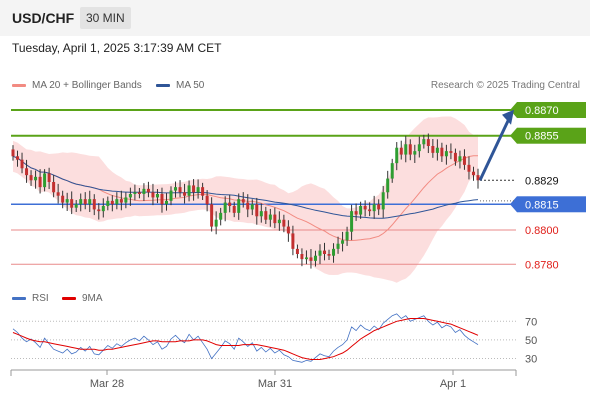 This screenshot has width=590, height=400. I want to click on level-0-8870-tag, so click(551, 110).